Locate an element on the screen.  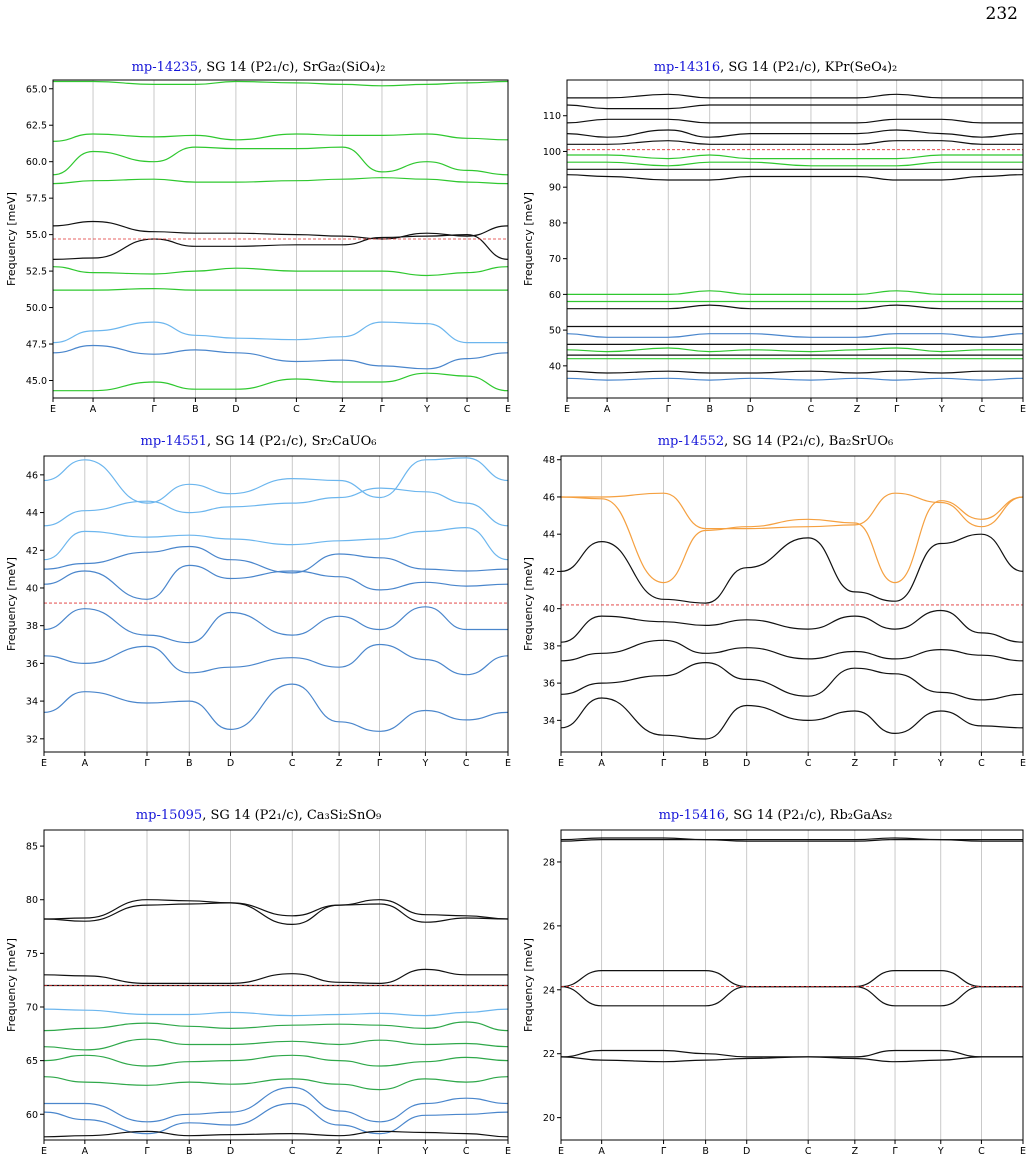
y-tick-label: 20 is located at coordinates (549, 1118).